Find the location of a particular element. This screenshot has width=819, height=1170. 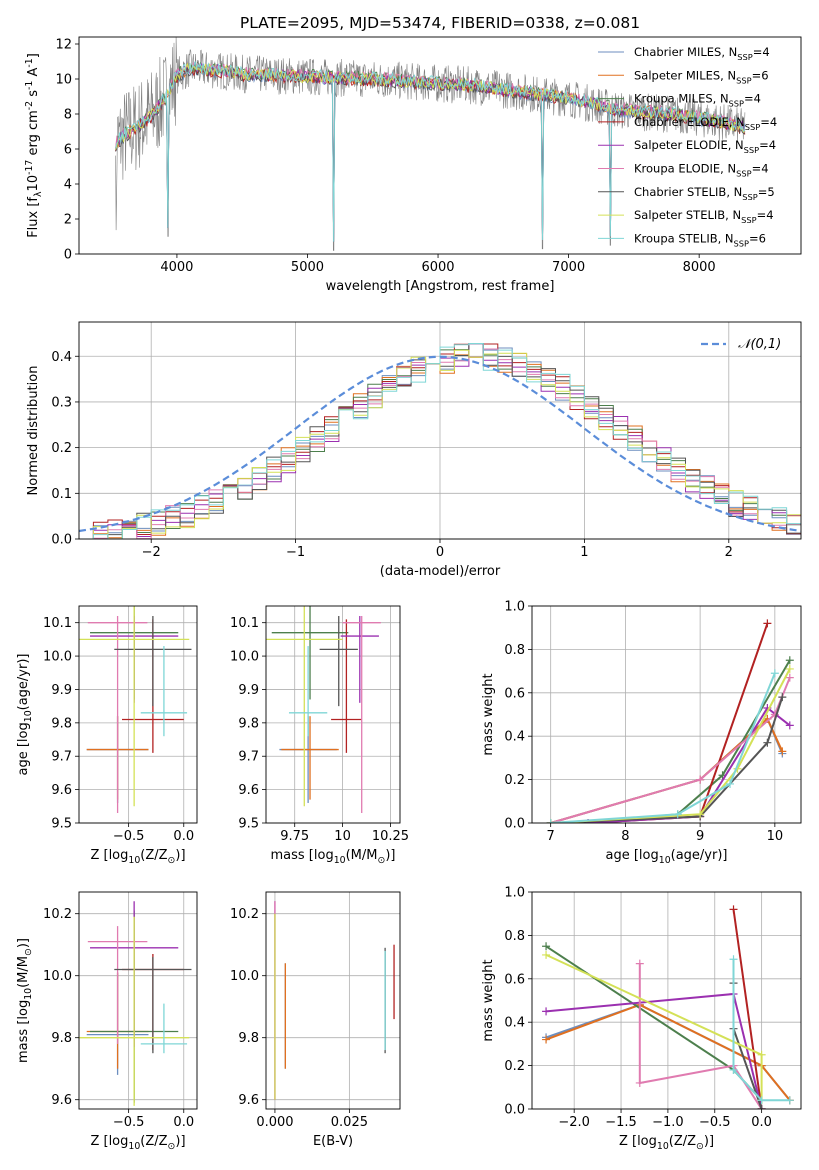

x-axis-label: Z [log10(Z/Z⊙)] is located at coordinates (137, 857).